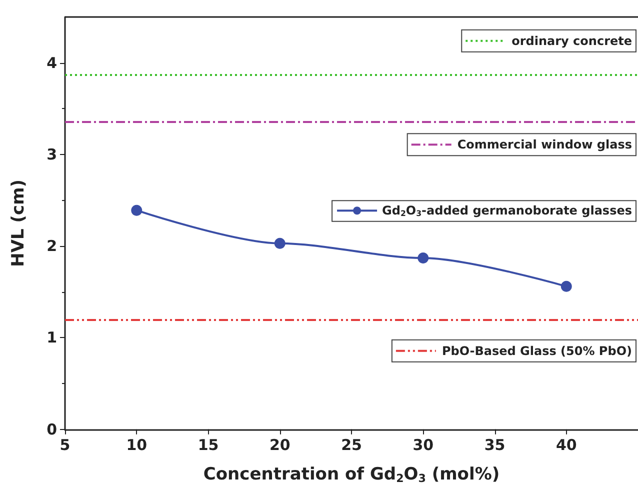 The width and height of the screenshot is (638, 489). I want to click on y-tick-label: 1, so click(51, 337).